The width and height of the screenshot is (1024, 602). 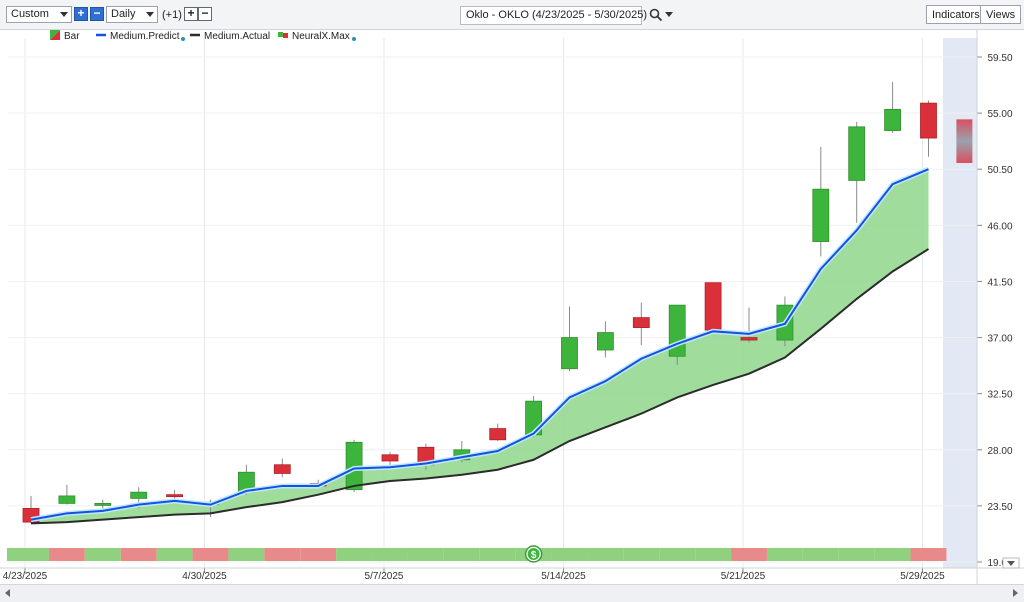 I want to click on y-tick-label: 46.00, so click(x=999, y=226).